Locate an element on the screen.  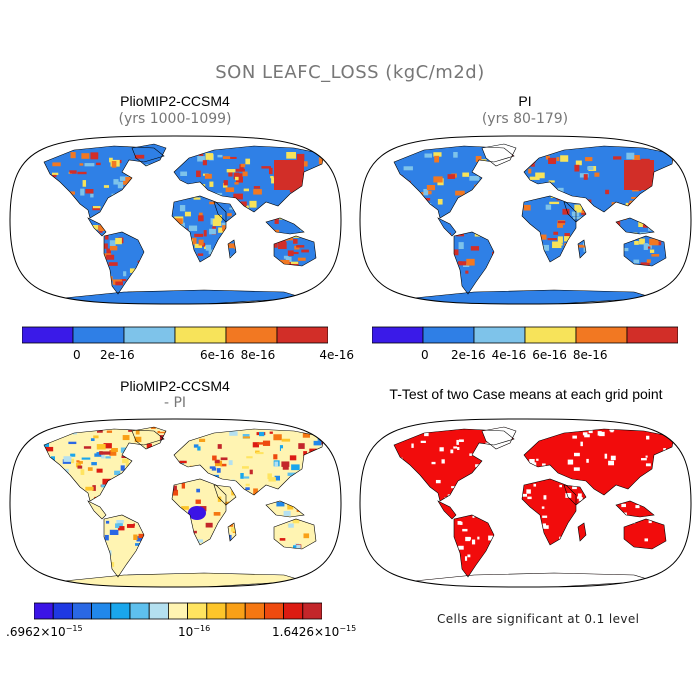
colorbar-diff-mid-label: 10−16 is located at coordinates (194, 631).